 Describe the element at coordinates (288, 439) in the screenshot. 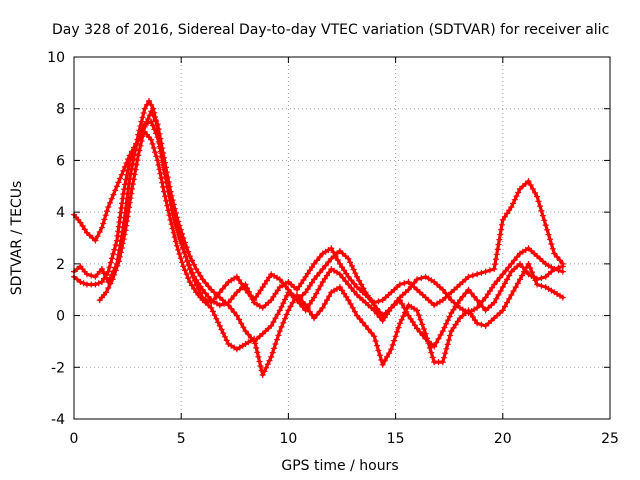

I see `x-tick-label: 10` at that location.